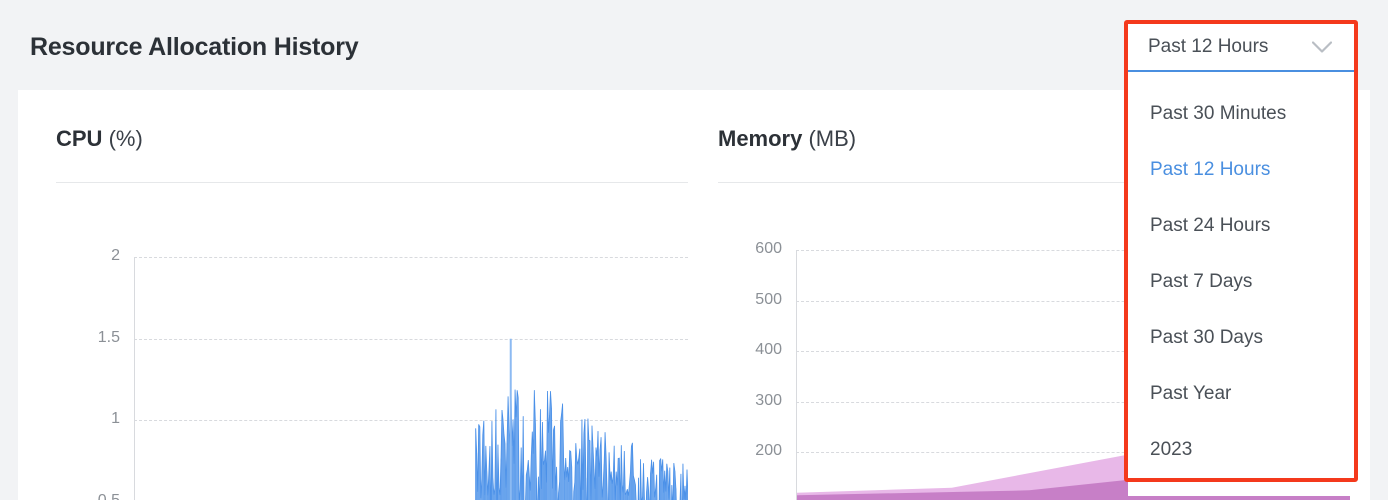 The height and width of the screenshot is (500, 1388). I want to click on y-axis-tick-label: 600, so click(768, 249).